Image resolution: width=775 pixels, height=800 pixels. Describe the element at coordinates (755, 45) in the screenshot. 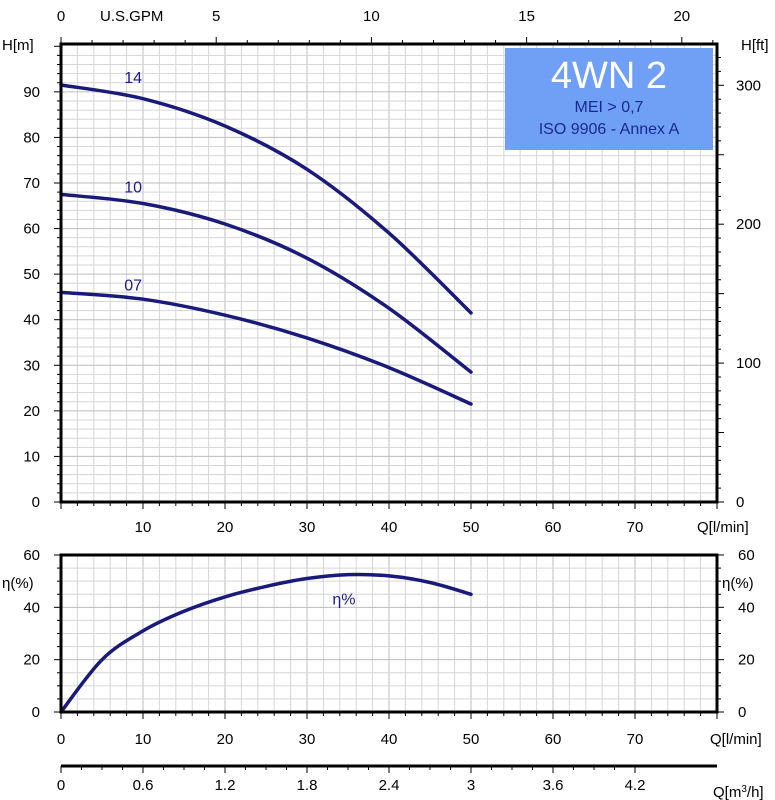

I see `y-axis-label-right: H[ft]` at that location.